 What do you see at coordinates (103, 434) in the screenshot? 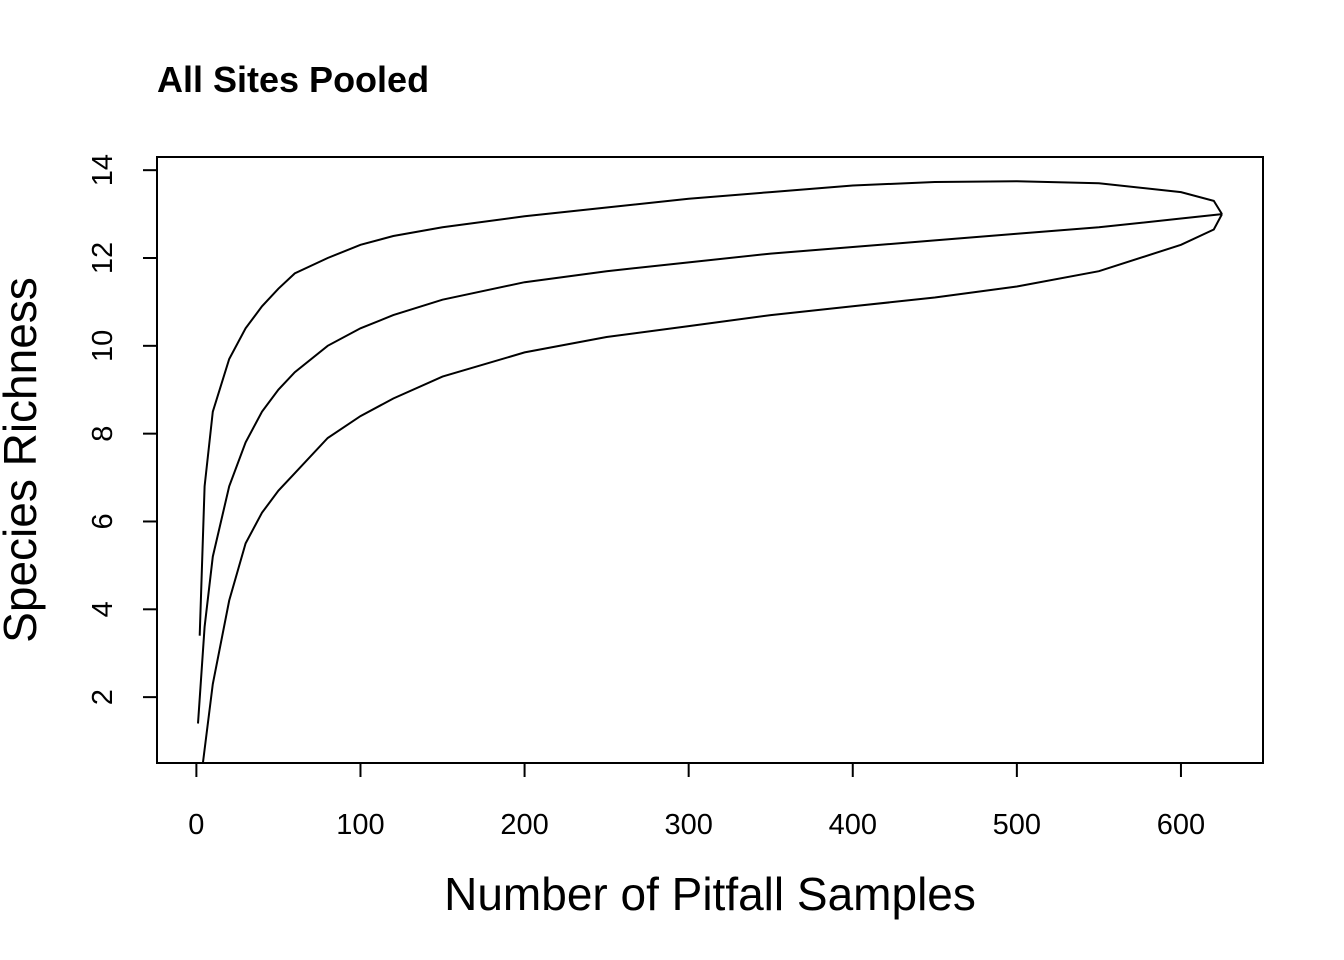
I see `y-tick-label: 8` at bounding box center [103, 434].